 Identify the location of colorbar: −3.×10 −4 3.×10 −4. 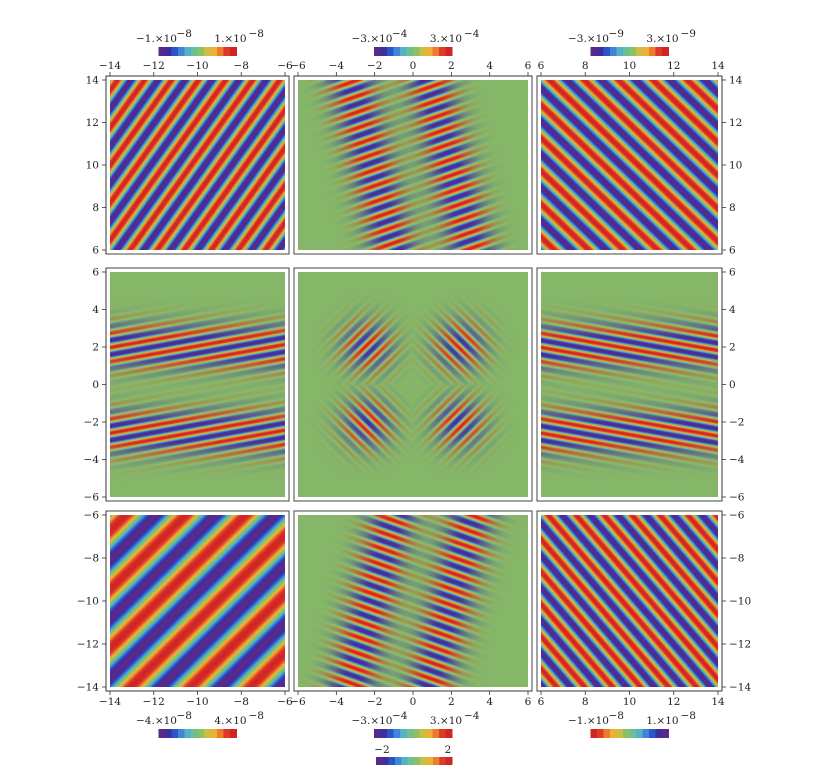
(416, 42).